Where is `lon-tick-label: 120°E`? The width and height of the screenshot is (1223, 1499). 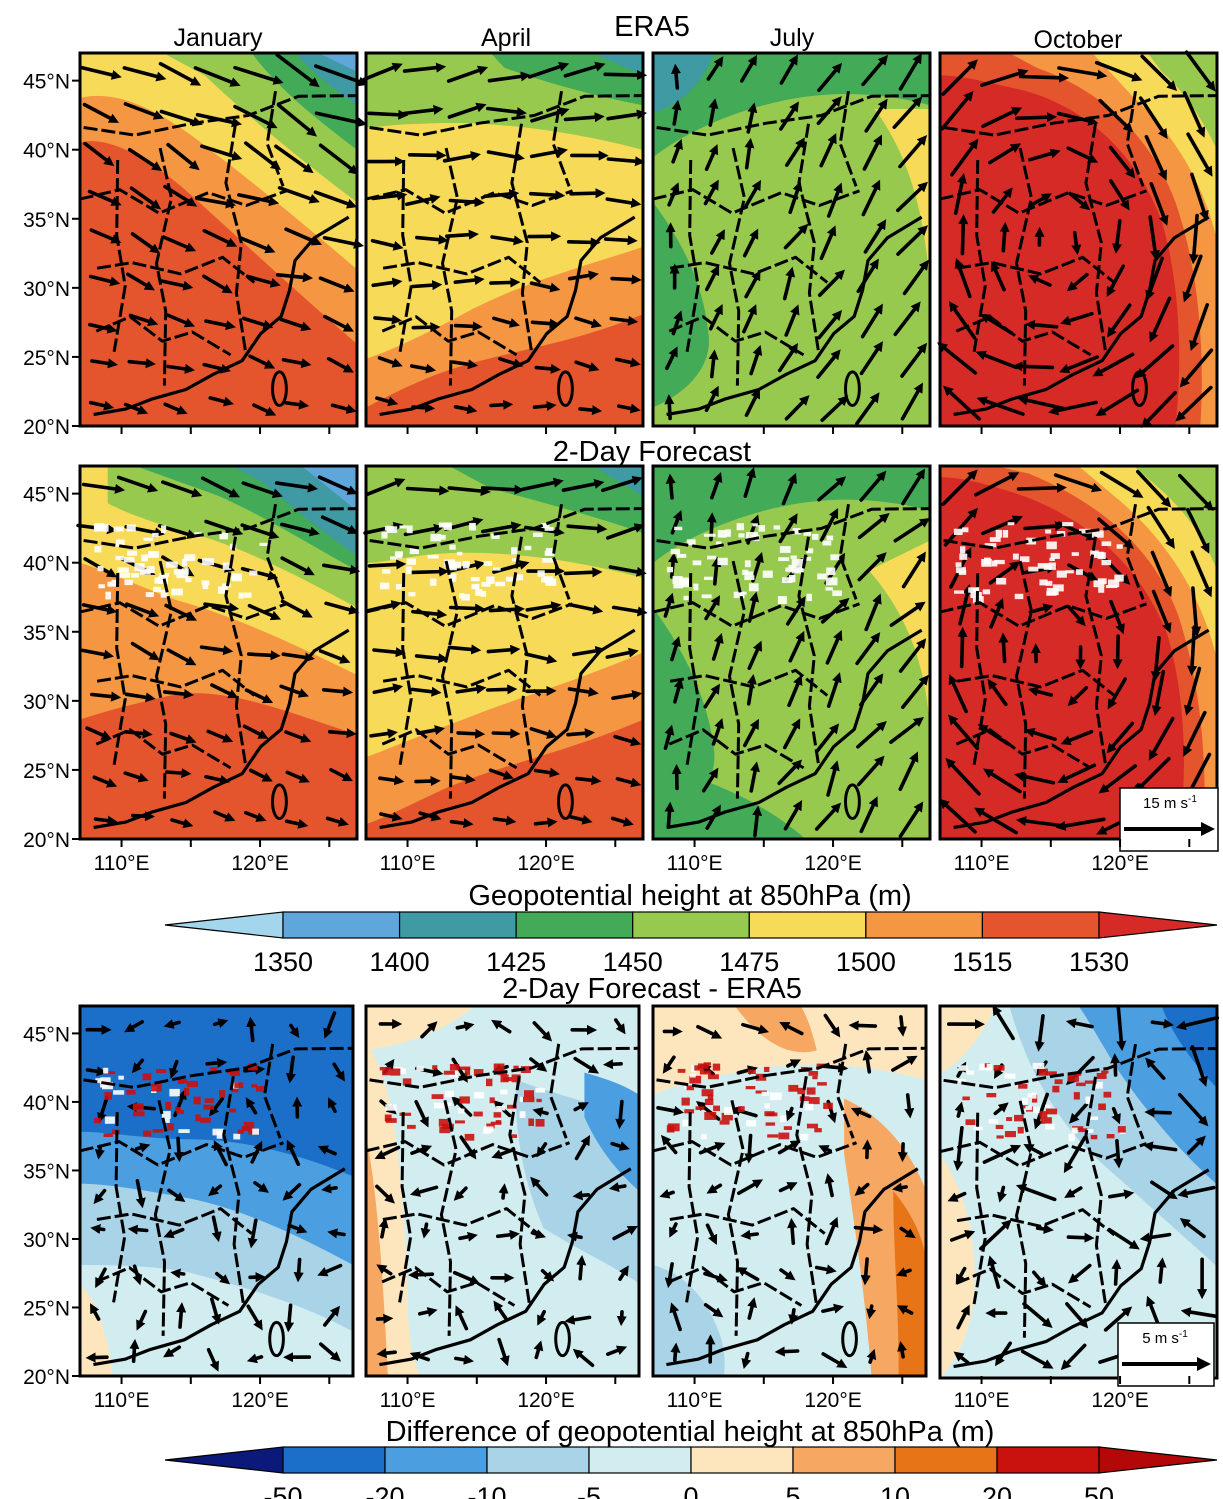
lon-tick-label: 120°E is located at coordinates (1119, 1400).